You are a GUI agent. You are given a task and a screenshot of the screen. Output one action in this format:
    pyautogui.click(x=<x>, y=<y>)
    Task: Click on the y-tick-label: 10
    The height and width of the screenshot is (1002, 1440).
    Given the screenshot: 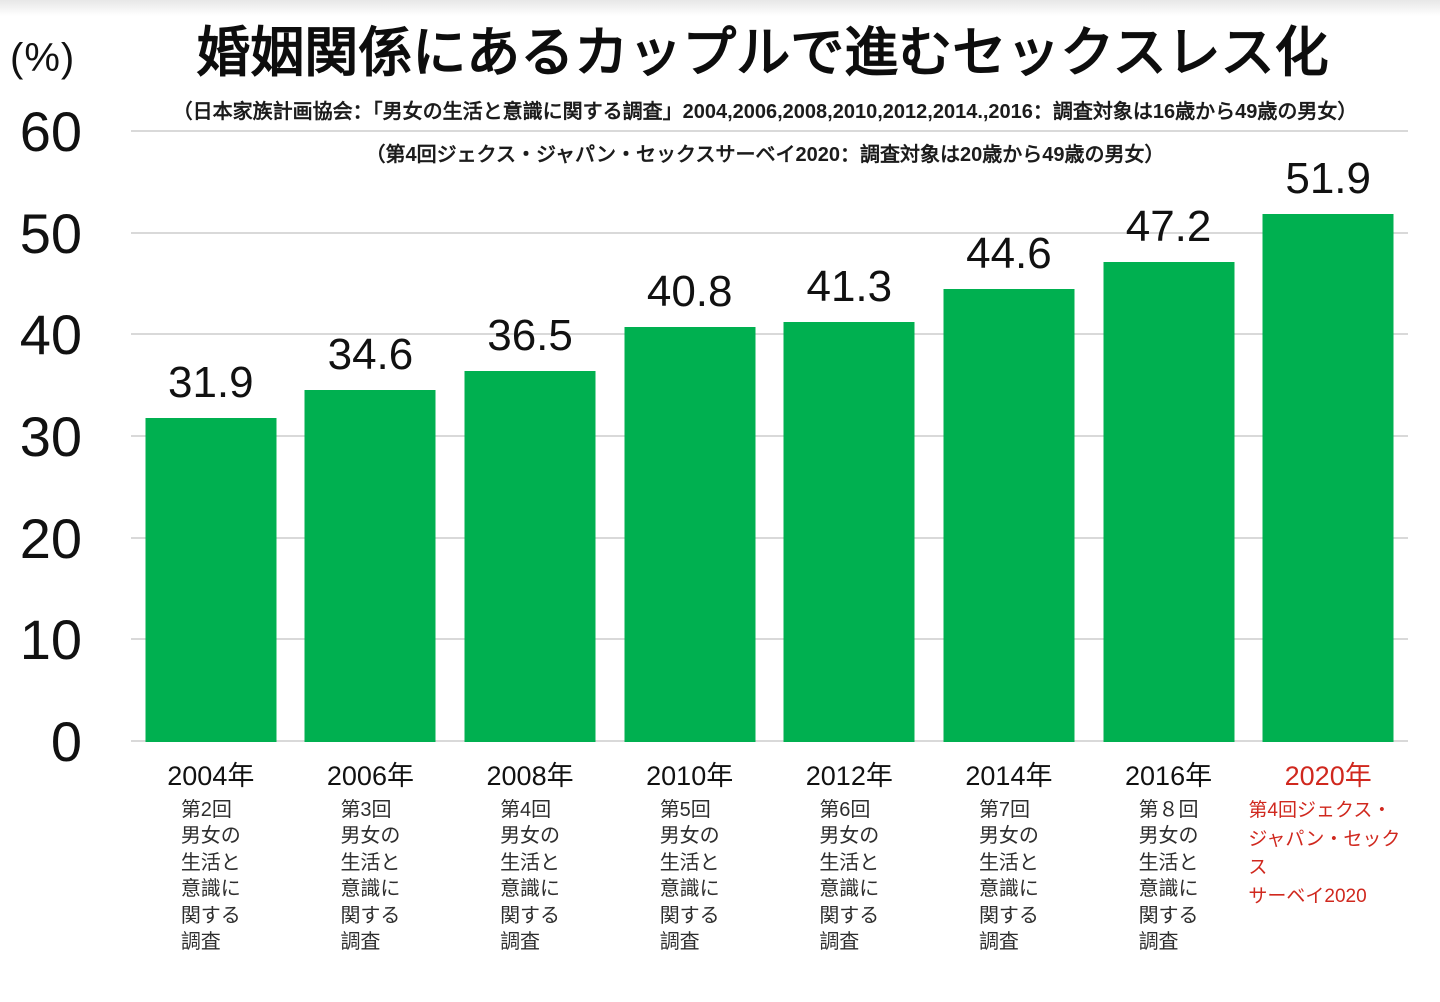 What is the action you would take?
    pyautogui.click(x=50, y=640)
    